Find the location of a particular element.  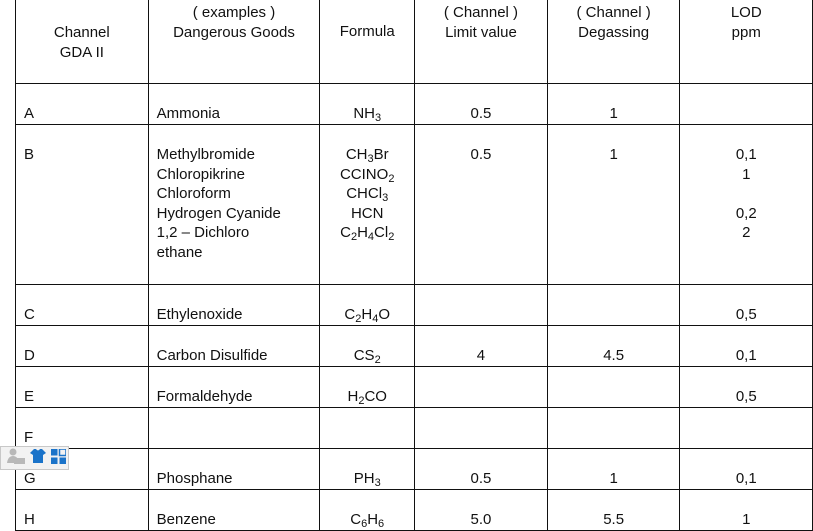

cell-lod: 0,1 1 0,2 2 is located at coordinates (746, 204).